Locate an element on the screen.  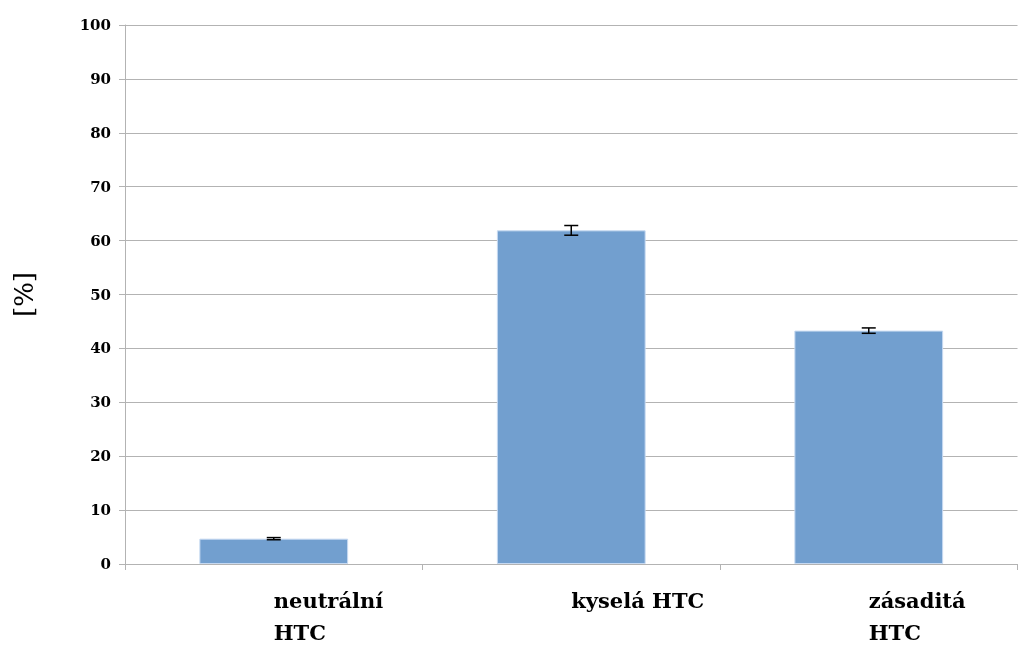
y-tick-label: 30 is located at coordinates (100, 402).